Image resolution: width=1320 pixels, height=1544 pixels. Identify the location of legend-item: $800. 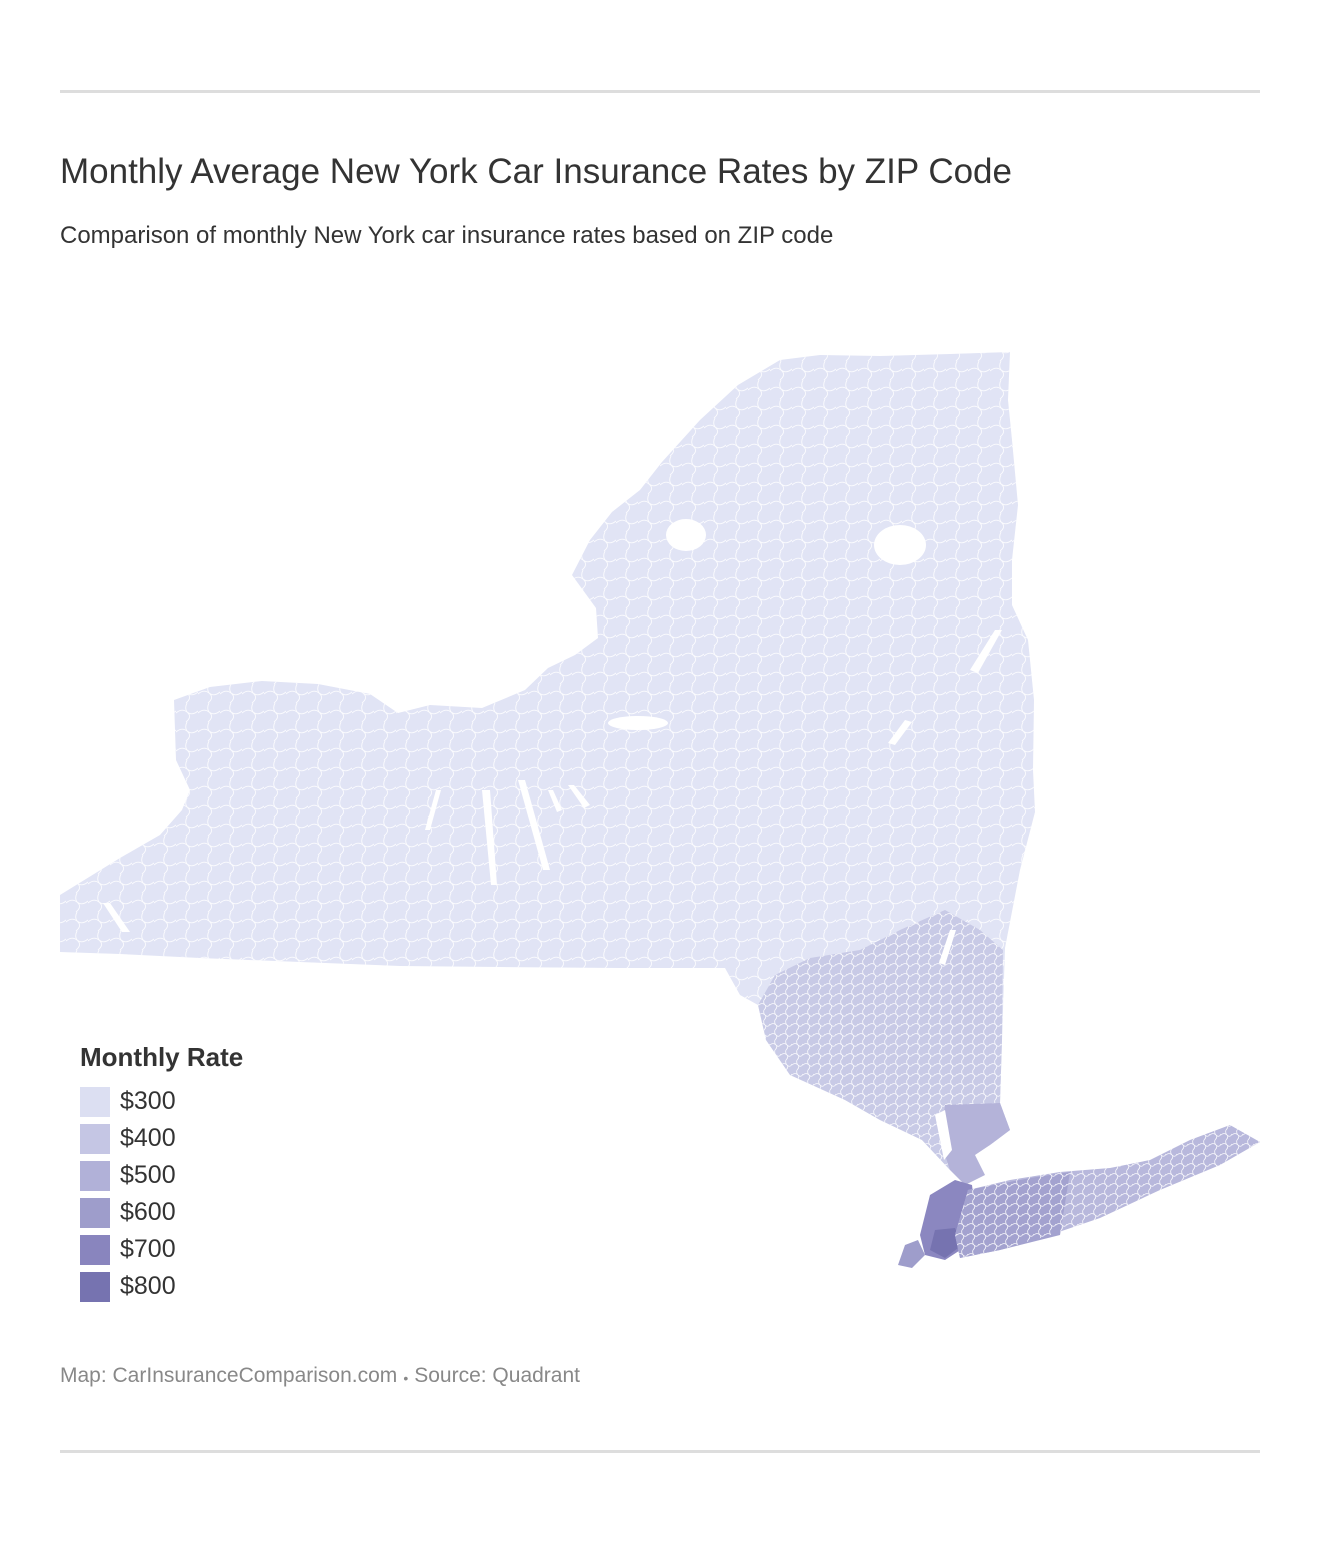
(161, 1286).